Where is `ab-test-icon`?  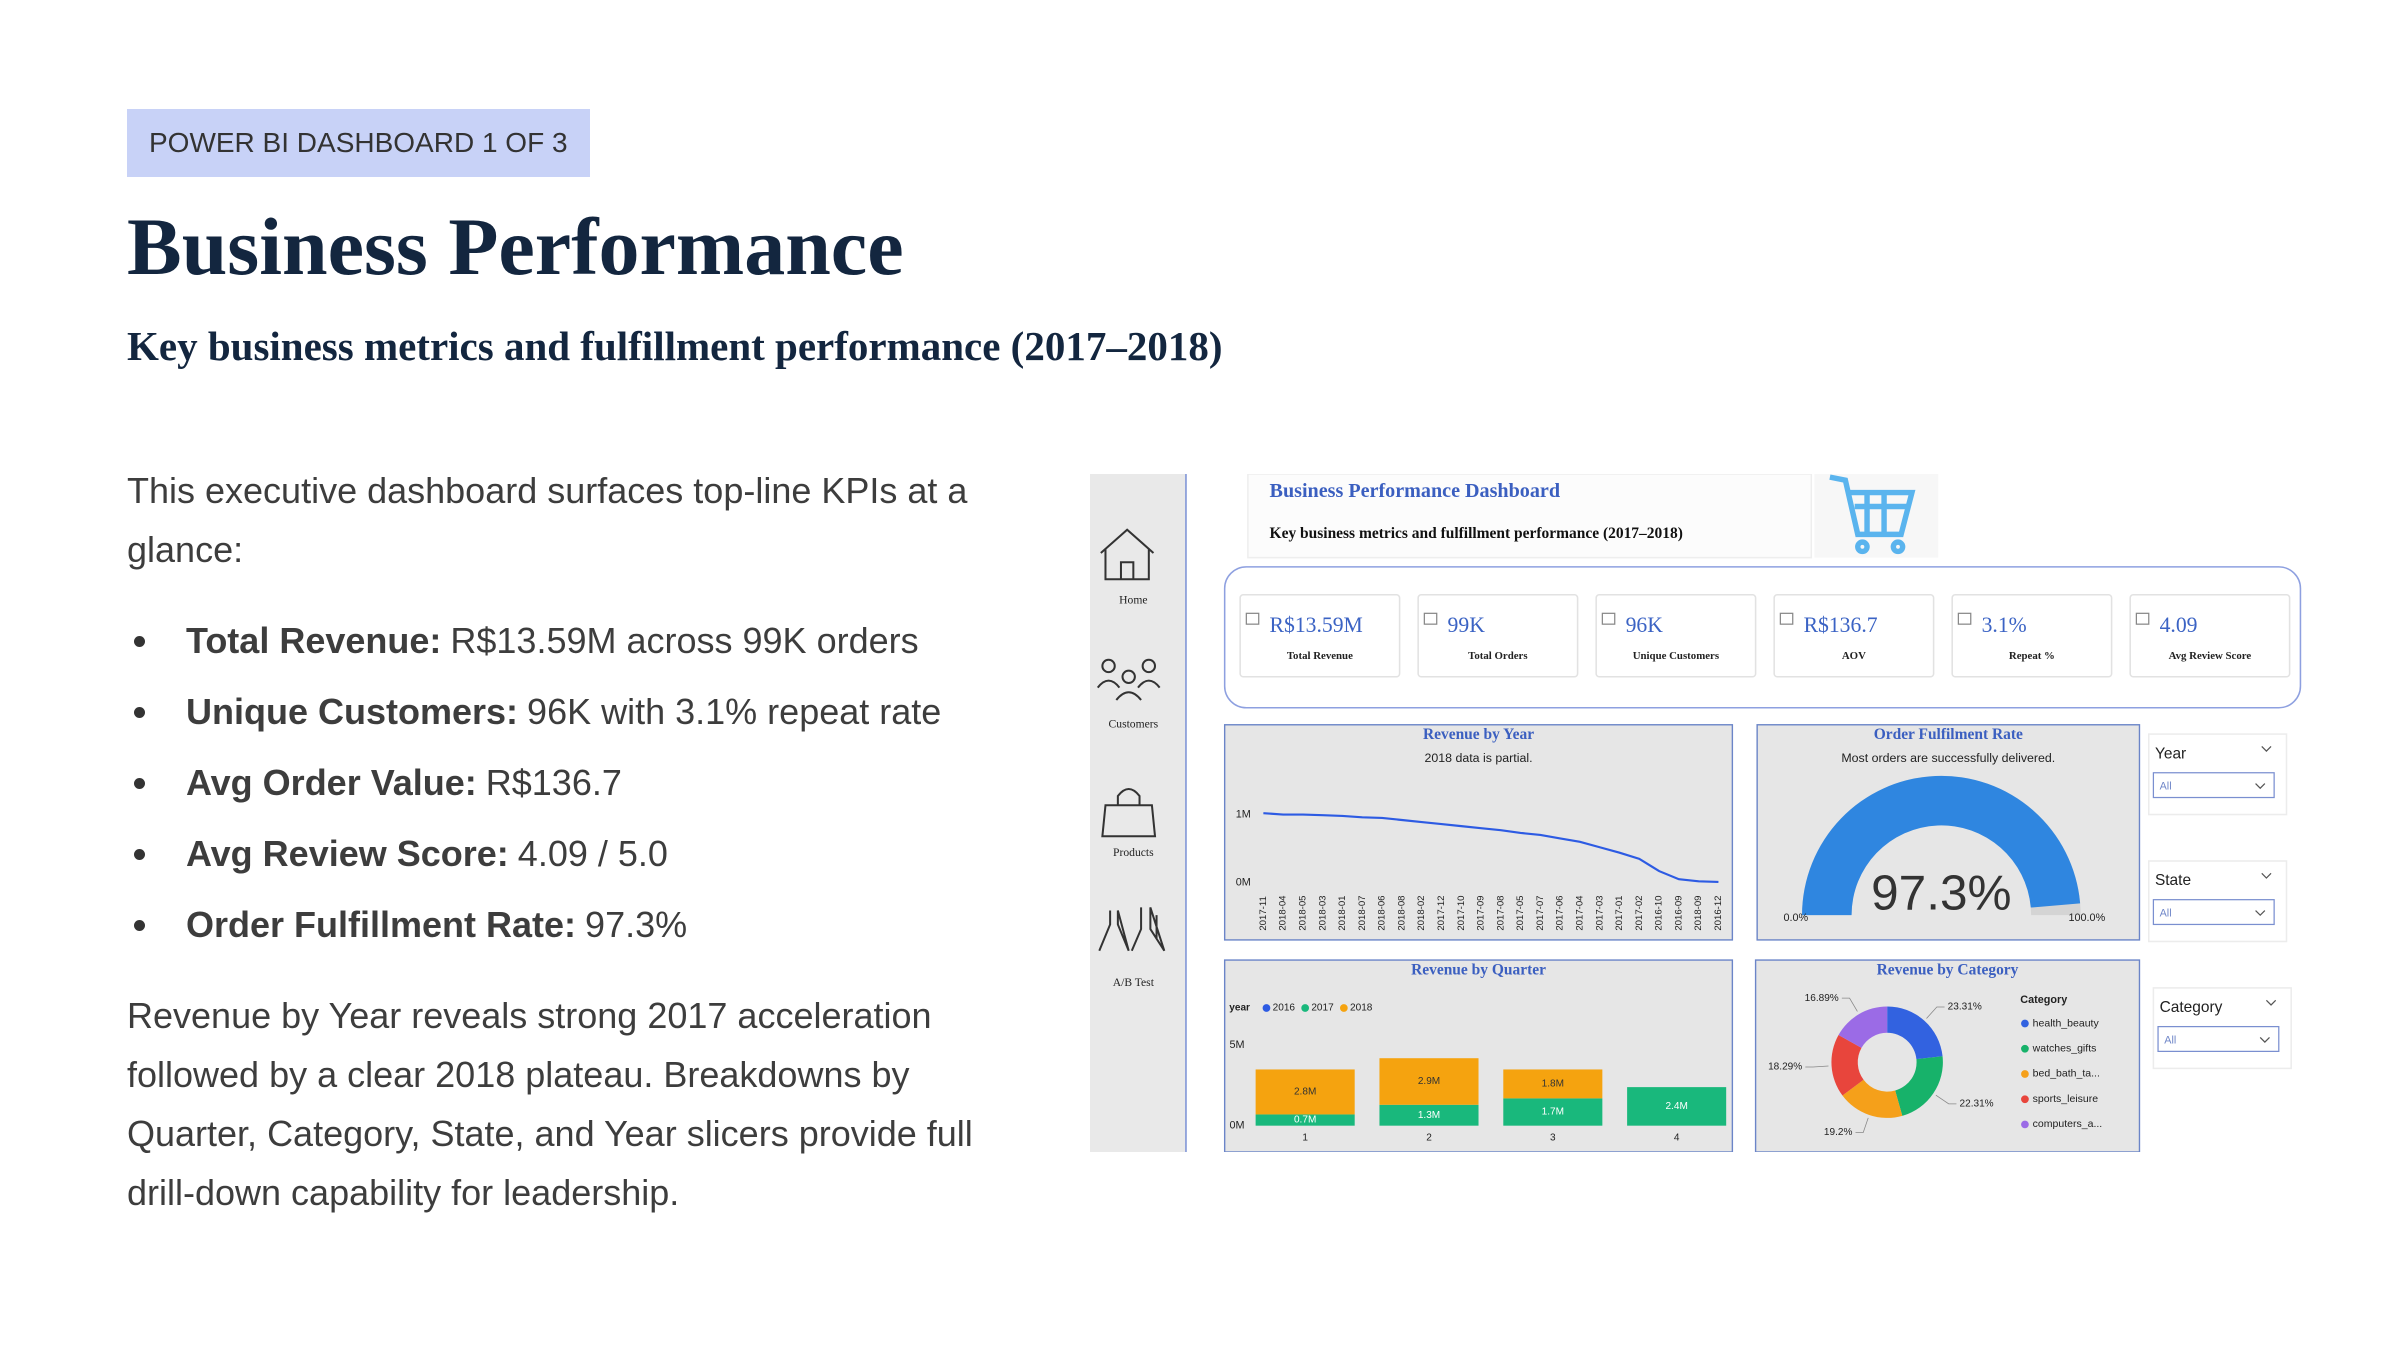
ab-test-icon is located at coordinates (1132, 929).